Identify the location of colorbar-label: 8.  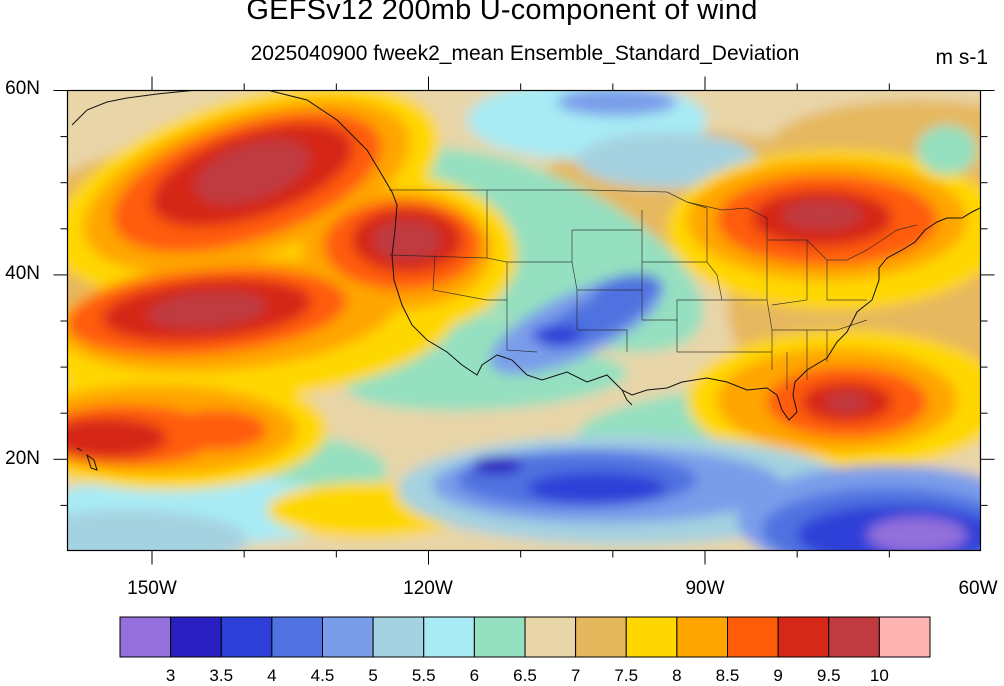
(677, 675).